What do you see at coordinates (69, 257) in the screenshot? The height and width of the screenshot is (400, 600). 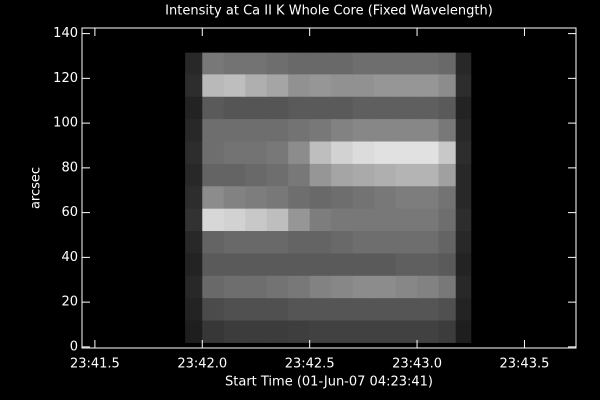 I see `y-tick-label: 40` at bounding box center [69, 257].